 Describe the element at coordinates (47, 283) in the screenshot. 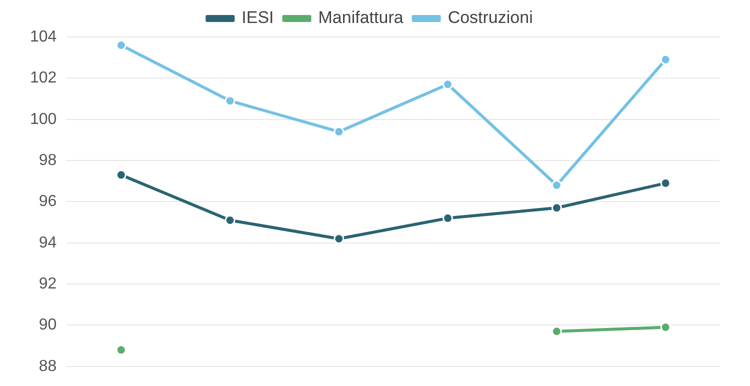

I see `y-tick-label: 92` at that location.